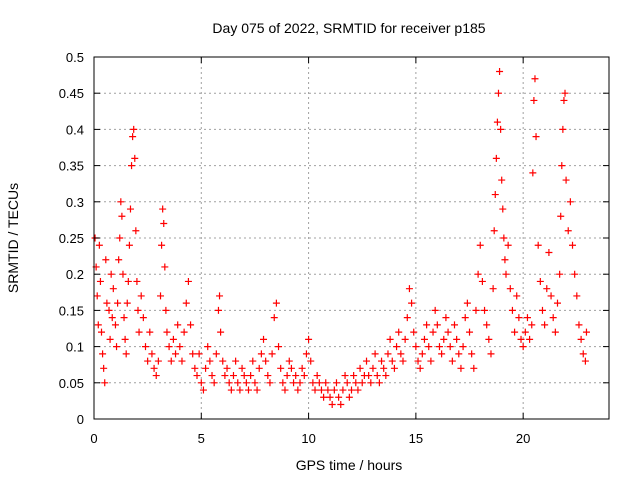  What do you see at coordinates (75, 57) in the screenshot?
I see `y-tick-label: 0.5` at bounding box center [75, 57].